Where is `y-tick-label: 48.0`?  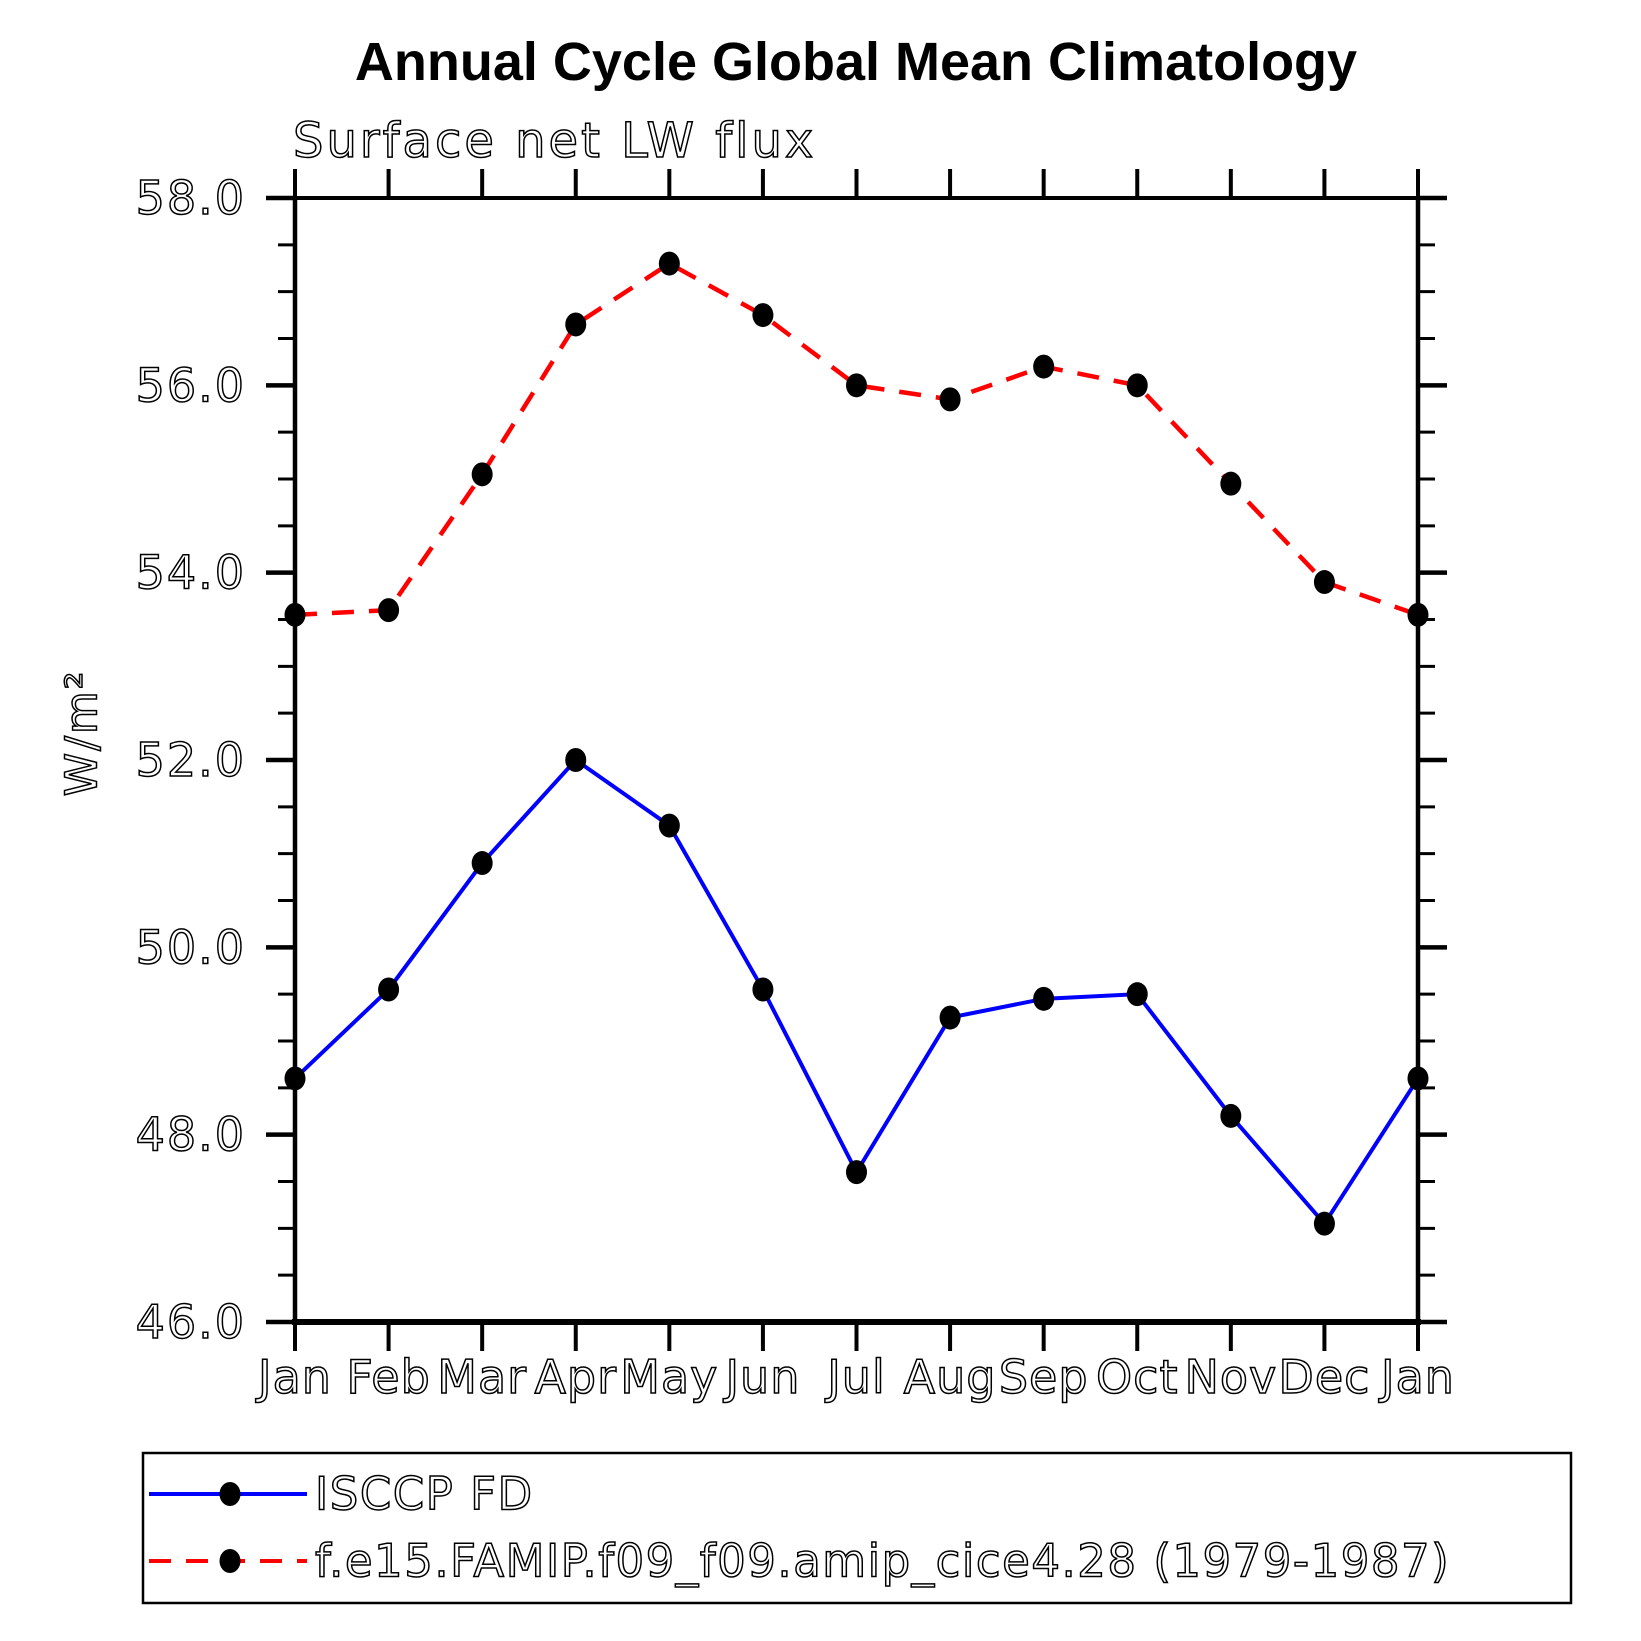 y-tick-label: 48.0 is located at coordinates (191, 1135).